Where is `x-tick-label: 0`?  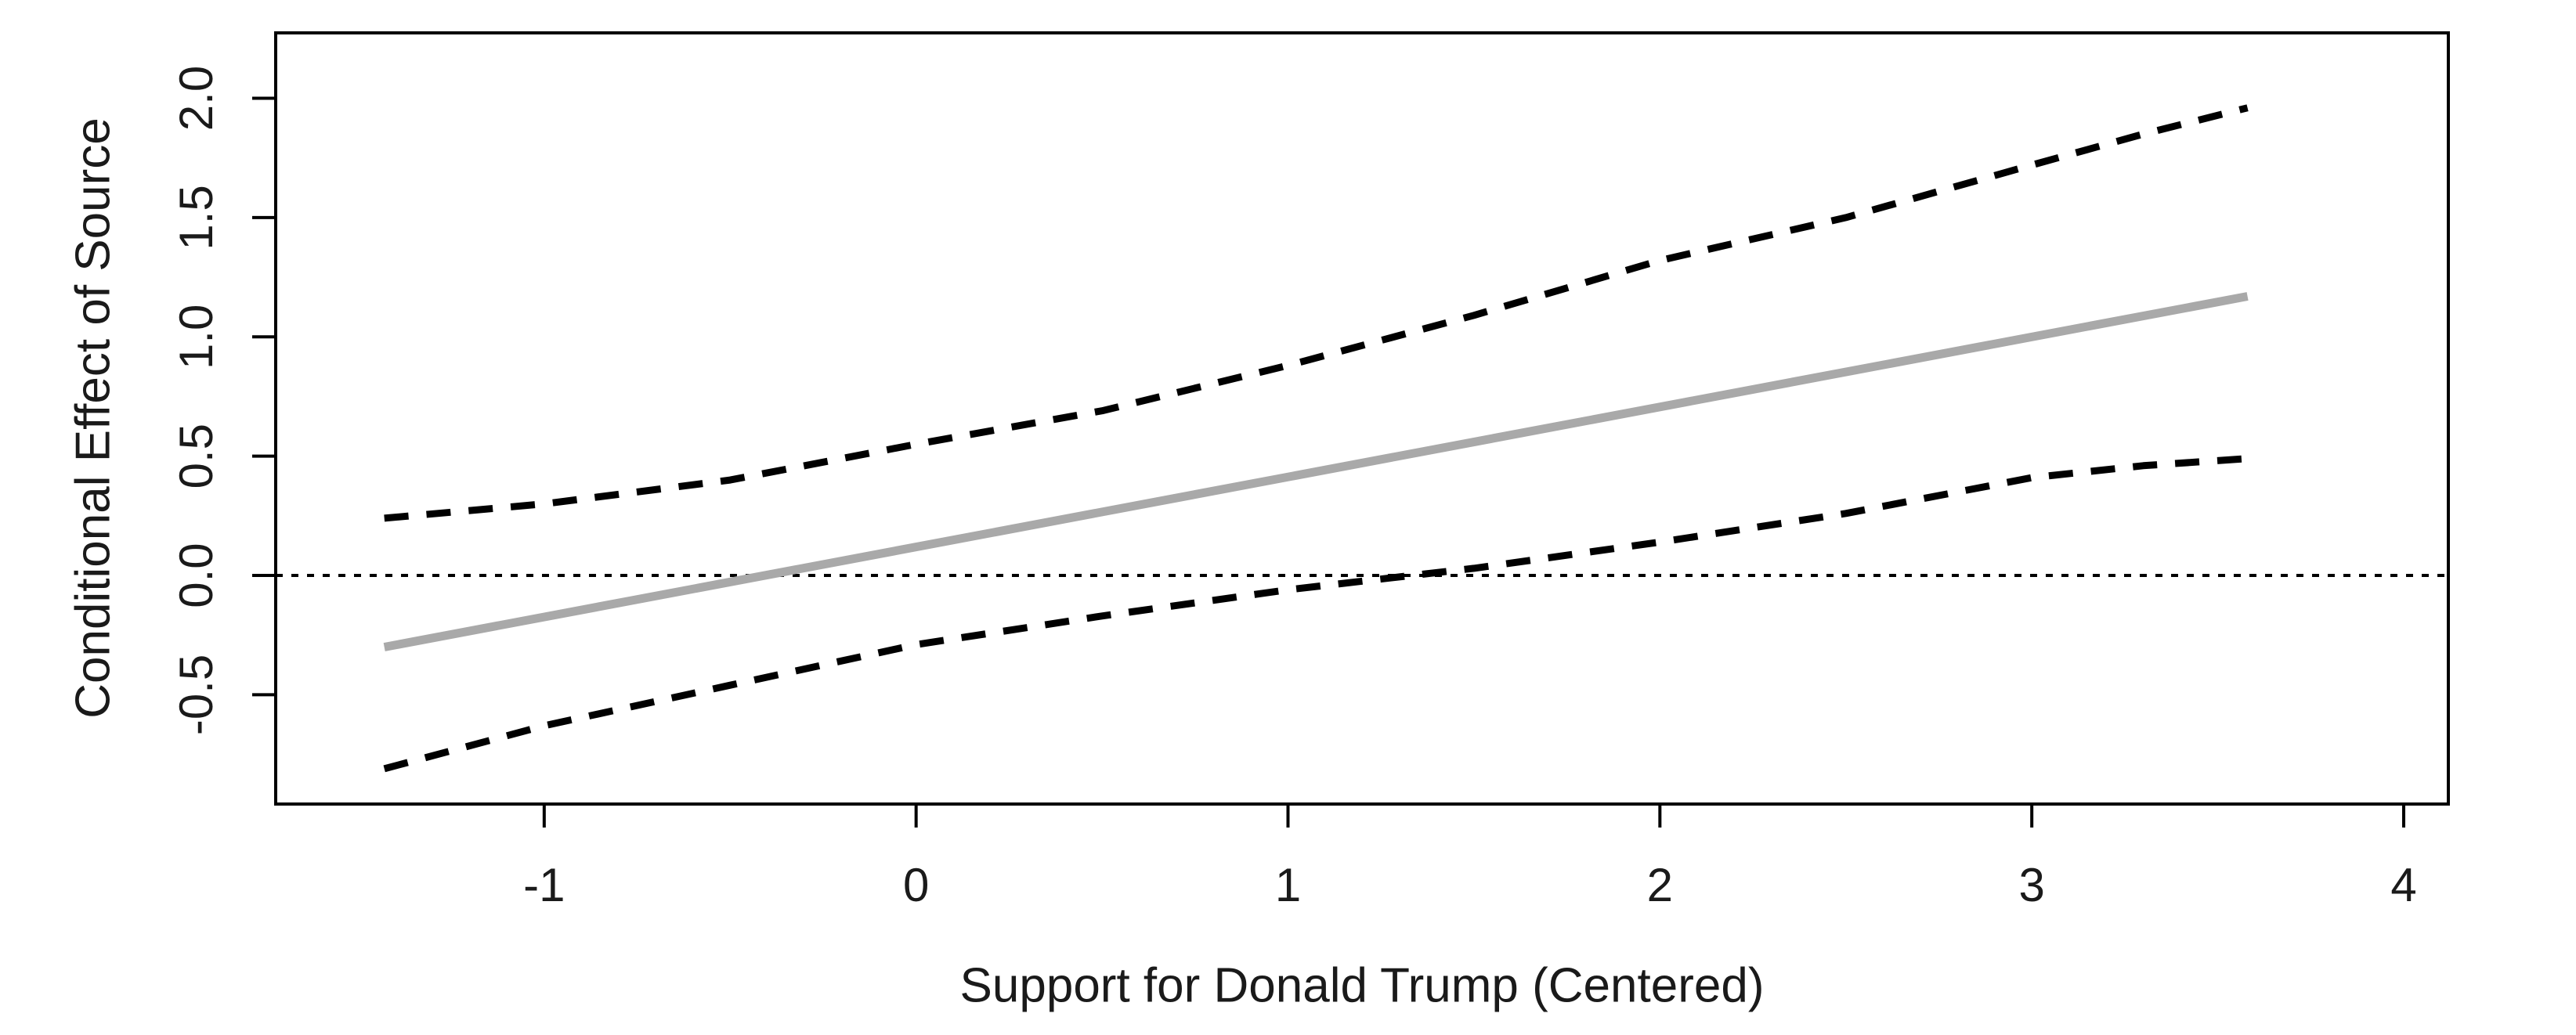 x-tick-label: 0 is located at coordinates (916, 885).